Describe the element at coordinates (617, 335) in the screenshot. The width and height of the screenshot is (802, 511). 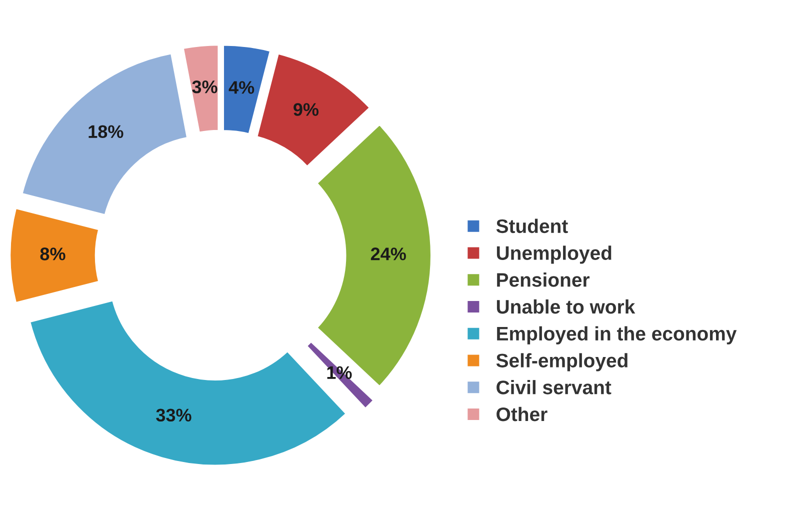
I see `legend-label: Employed in the economy` at that location.